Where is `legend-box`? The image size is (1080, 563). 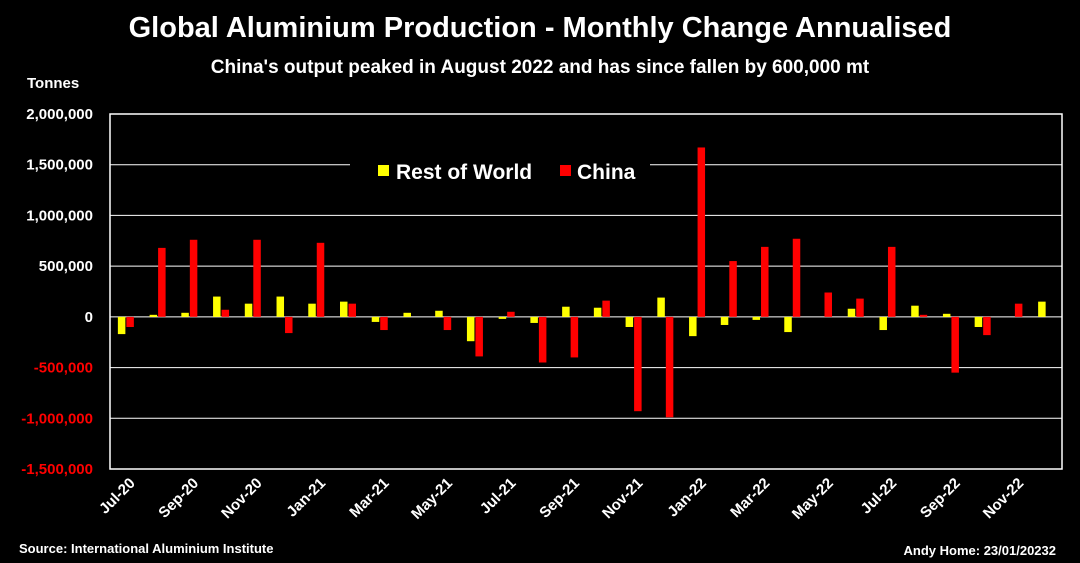 legend-box is located at coordinates (500, 172).